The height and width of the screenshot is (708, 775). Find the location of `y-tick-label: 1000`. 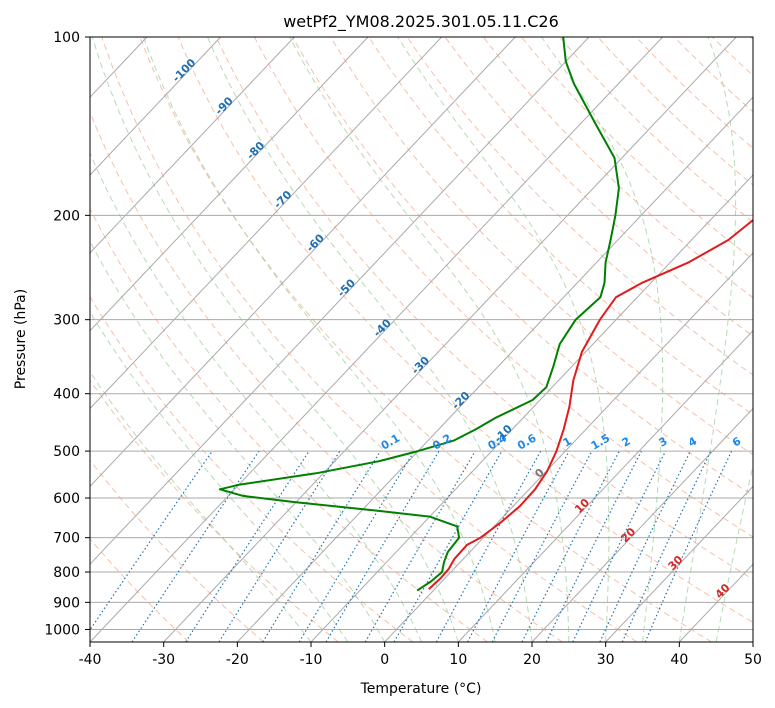

y-tick-label: 1000 is located at coordinates (62, 630).